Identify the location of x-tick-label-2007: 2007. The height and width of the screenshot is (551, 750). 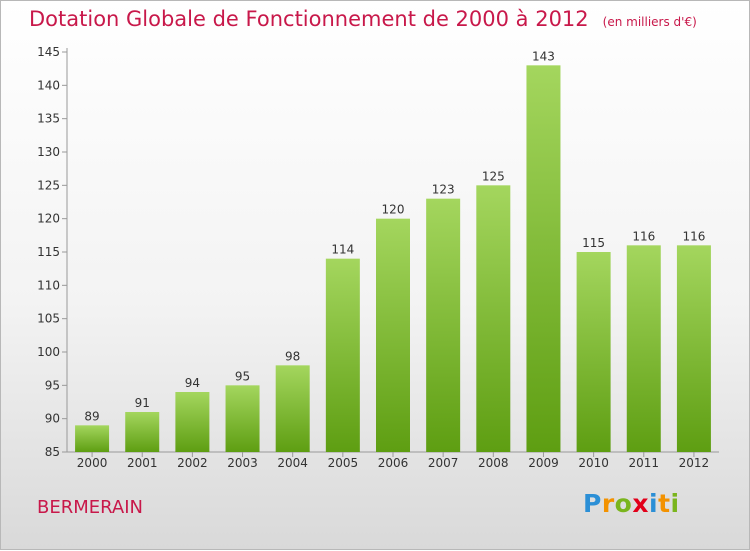
(443, 463).